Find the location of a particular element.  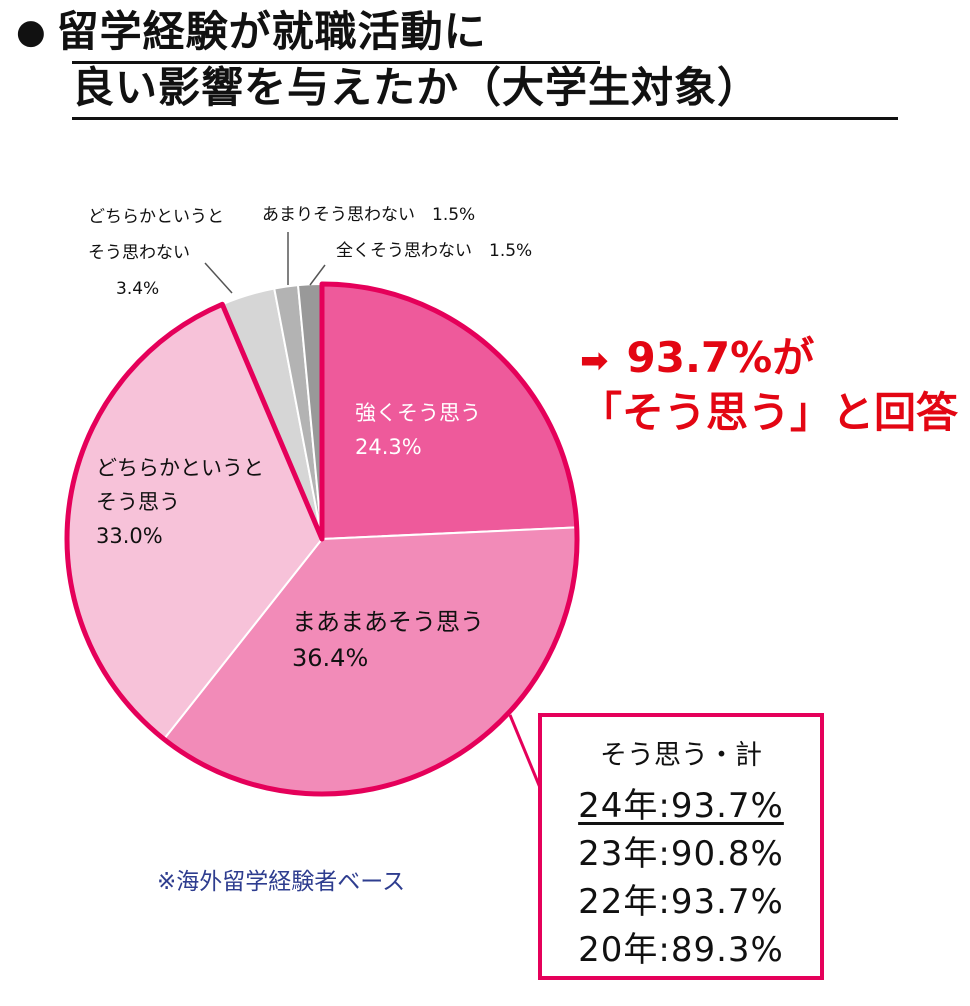

page-title: ● 留学経験が就職活動に 良い影響を与えたか（大学生対象） is located at coordinates (455, 62).